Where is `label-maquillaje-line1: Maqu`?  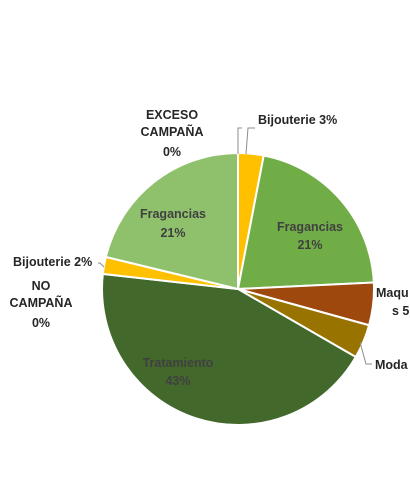 label-maquillaje-line1: Maqu is located at coordinates (392, 293).